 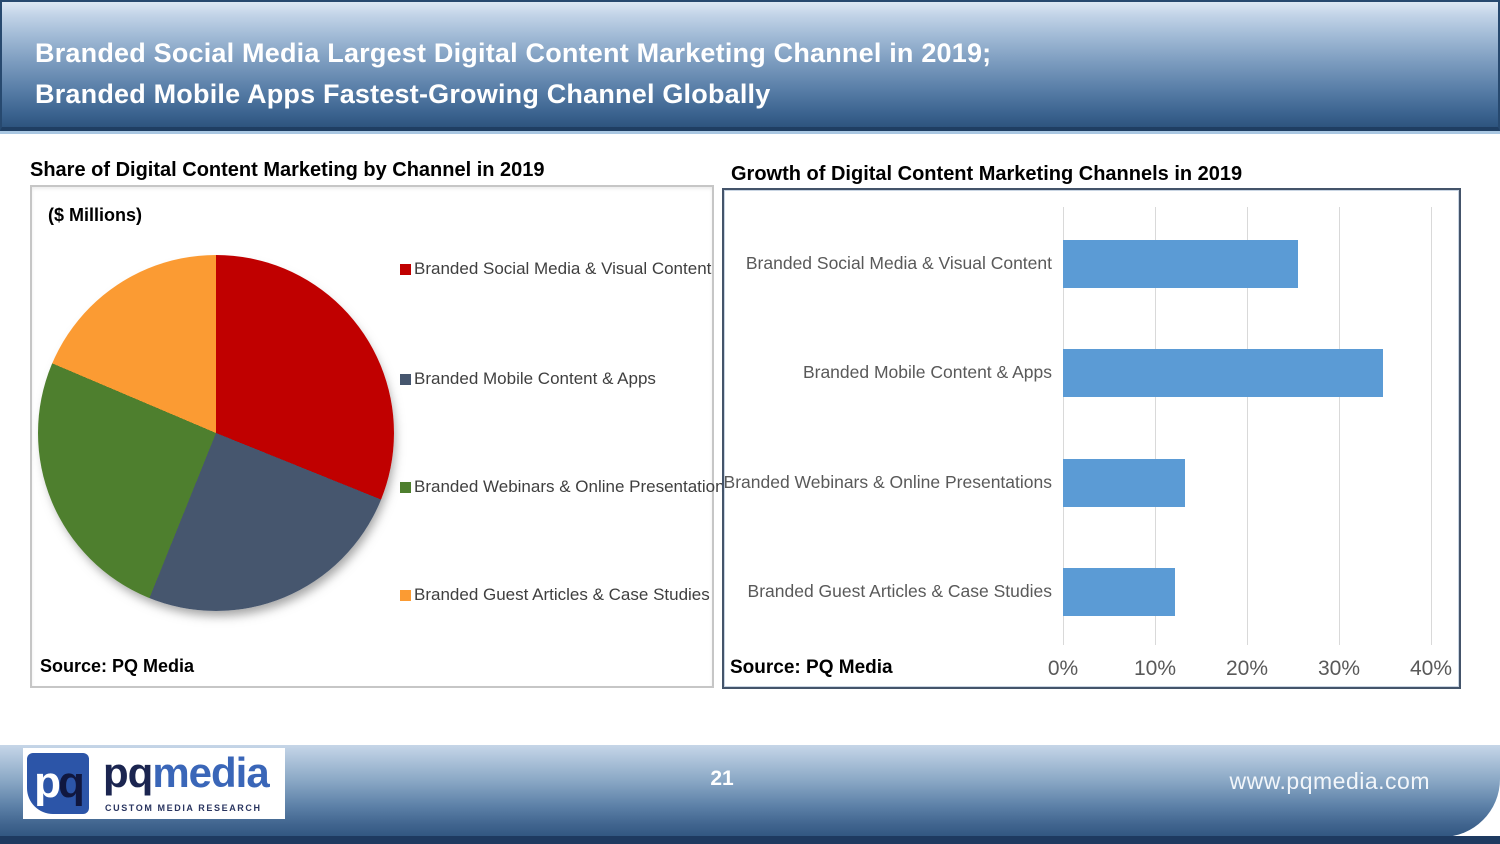 What do you see at coordinates (750, 132) in the screenshot?
I see `header-underline` at bounding box center [750, 132].